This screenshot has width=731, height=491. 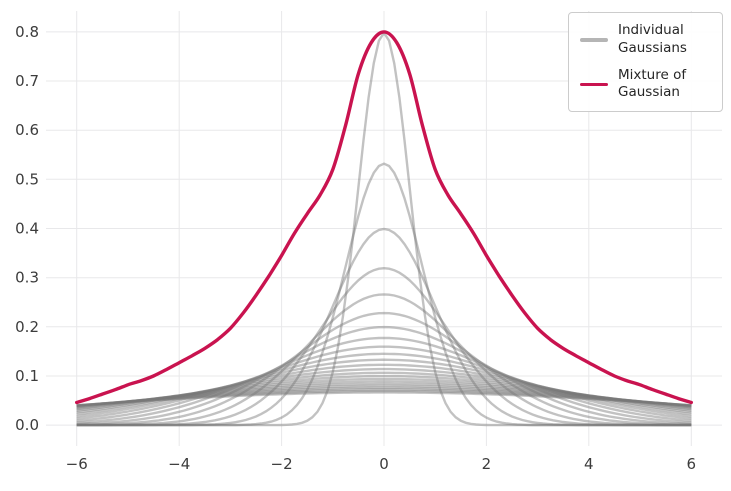 I want to click on x-tick-label: −6, so click(x=77, y=464).